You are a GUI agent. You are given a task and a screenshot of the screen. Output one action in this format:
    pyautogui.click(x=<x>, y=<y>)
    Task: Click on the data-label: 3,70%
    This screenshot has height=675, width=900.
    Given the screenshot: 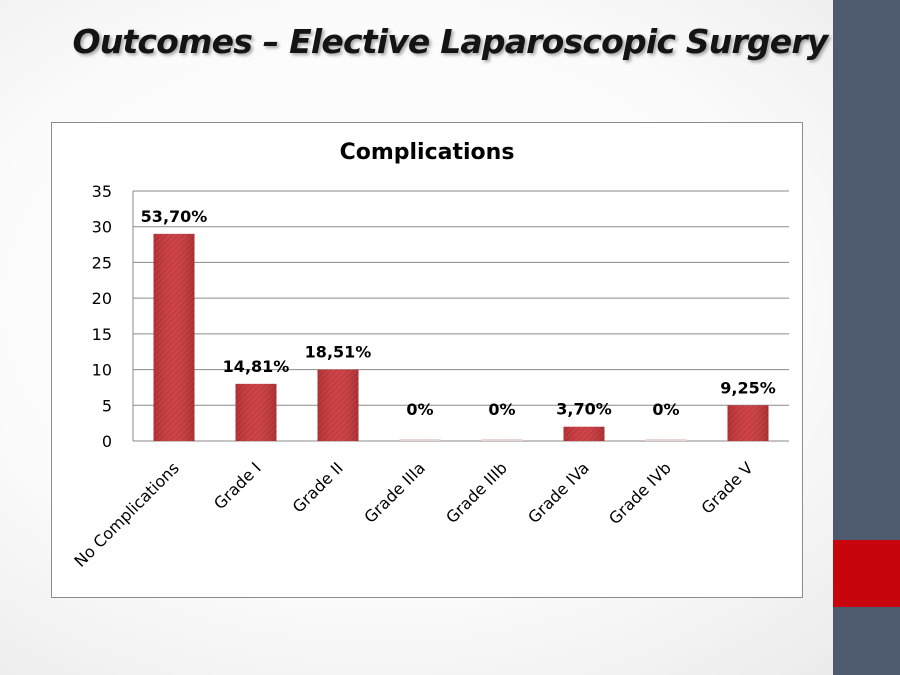 What is the action you would take?
    pyautogui.click(x=584, y=409)
    